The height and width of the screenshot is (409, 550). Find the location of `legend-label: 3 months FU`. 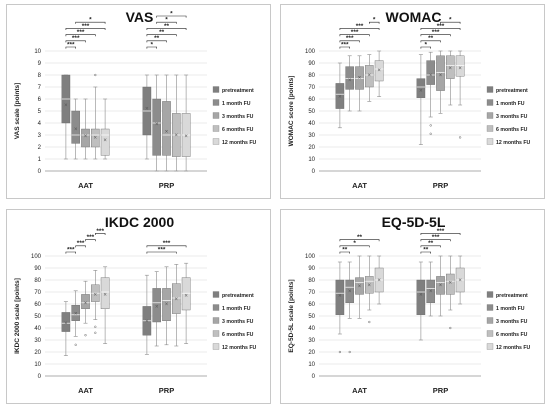

legend-label: 3 months FU is located at coordinates (512, 117).